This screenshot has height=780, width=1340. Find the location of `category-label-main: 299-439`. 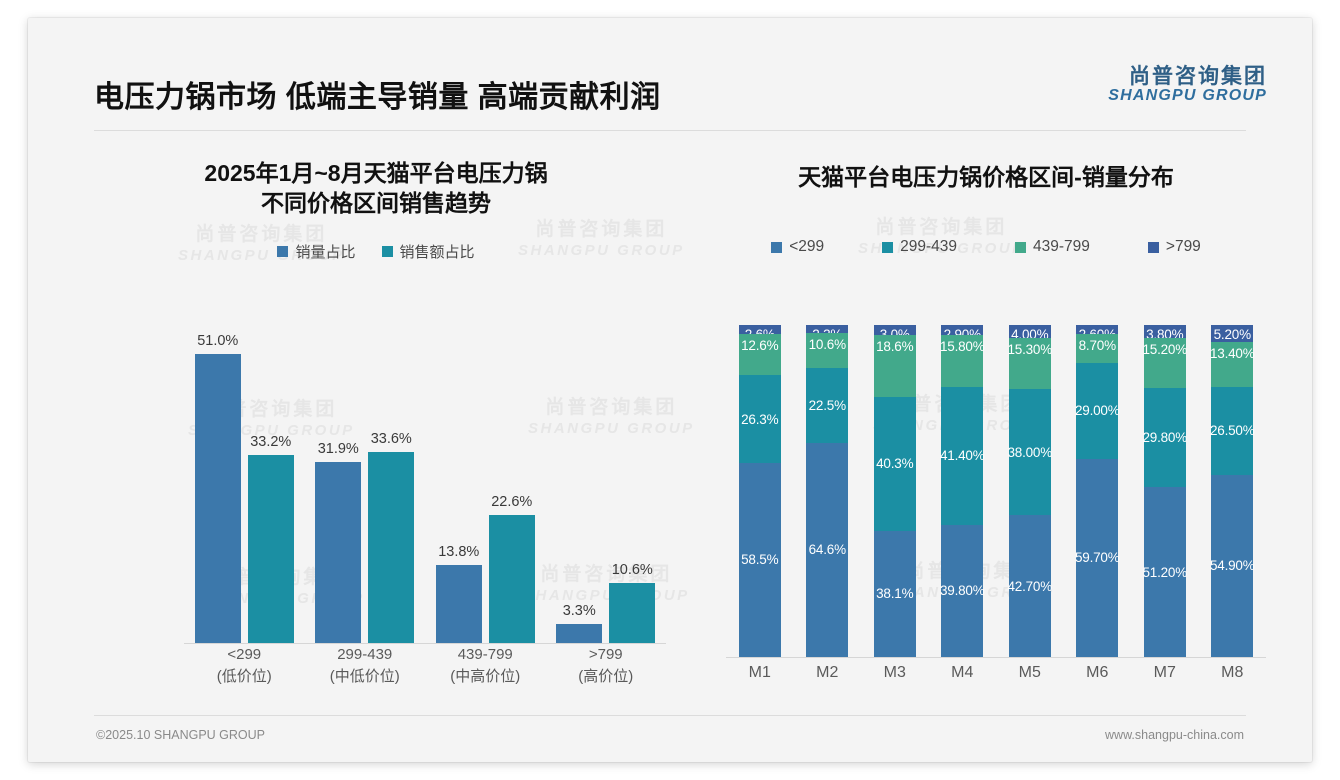

category-label-main: 299-439 is located at coordinates (365, 654).